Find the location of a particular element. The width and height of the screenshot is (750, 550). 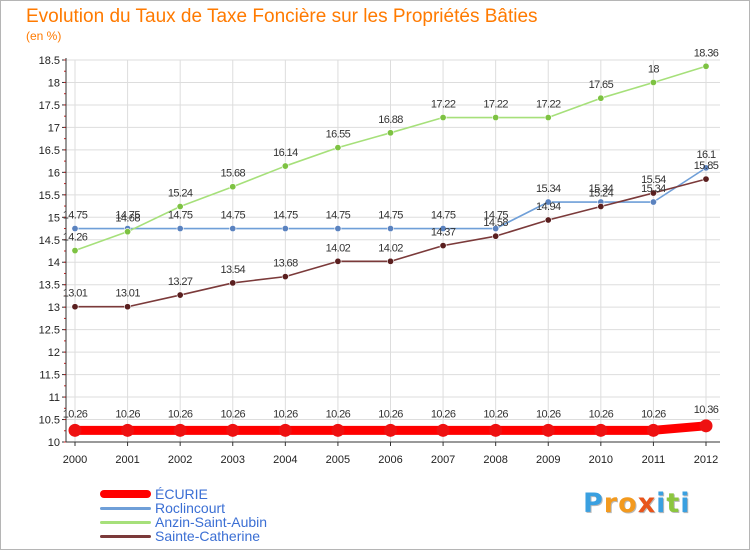

data-label: 13.27 is located at coordinates (180, 282).